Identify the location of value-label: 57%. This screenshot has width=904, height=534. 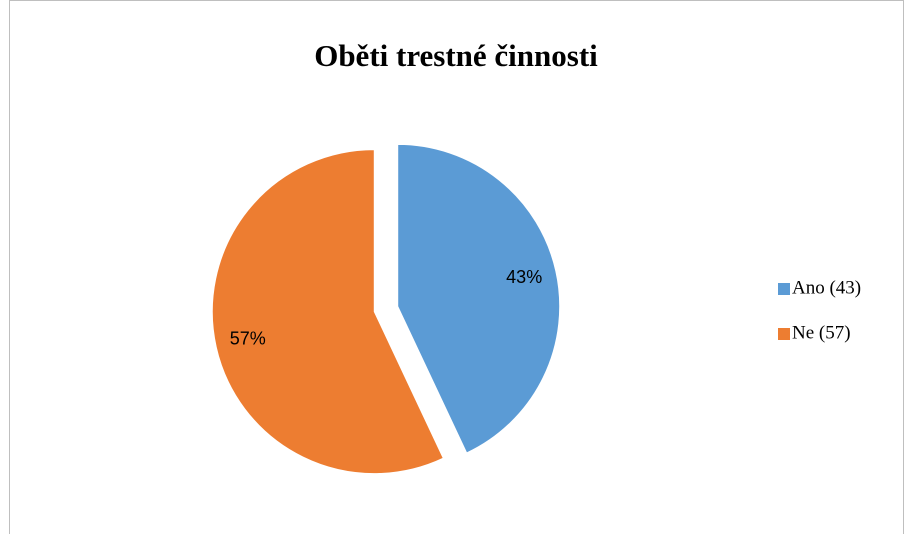
(248, 339).